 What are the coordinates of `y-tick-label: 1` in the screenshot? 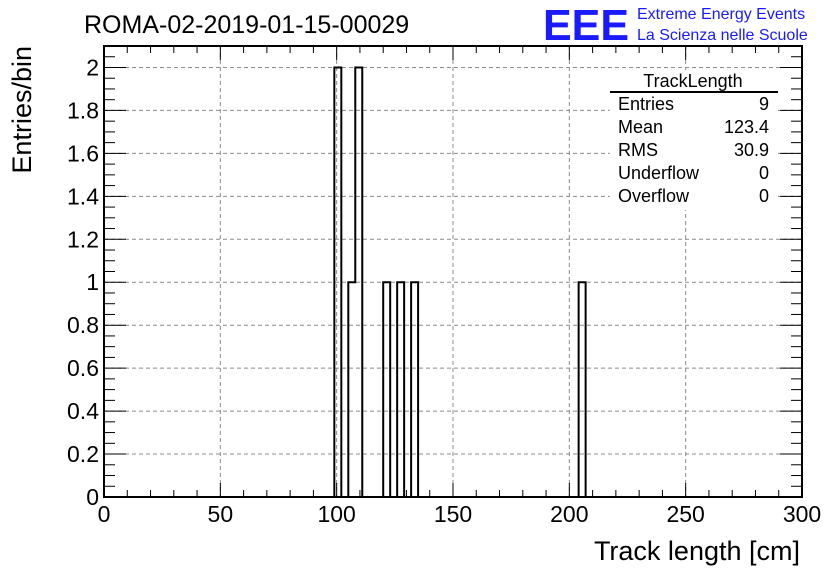 It's located at (92, 282).